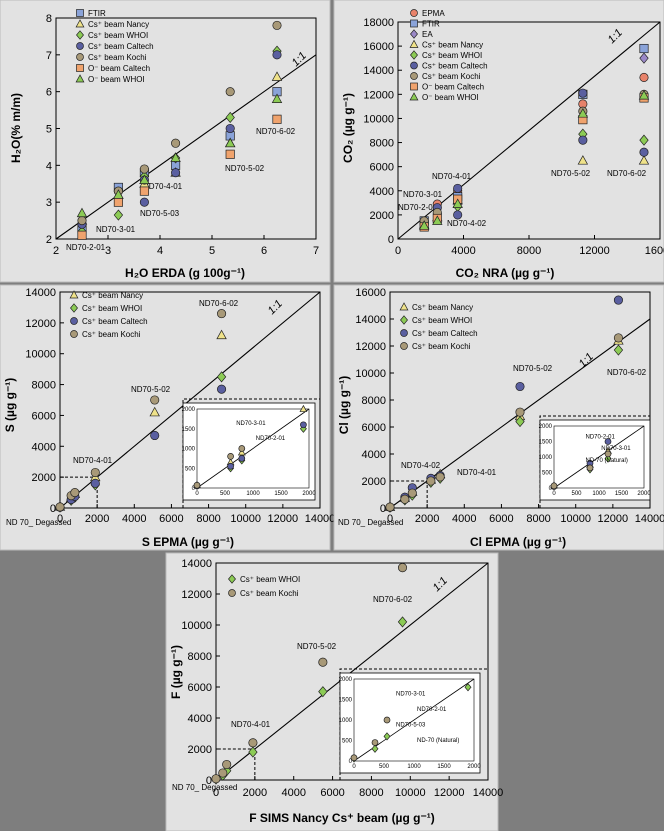  I want to click on x-tick-label: 7, so click(316, 251).